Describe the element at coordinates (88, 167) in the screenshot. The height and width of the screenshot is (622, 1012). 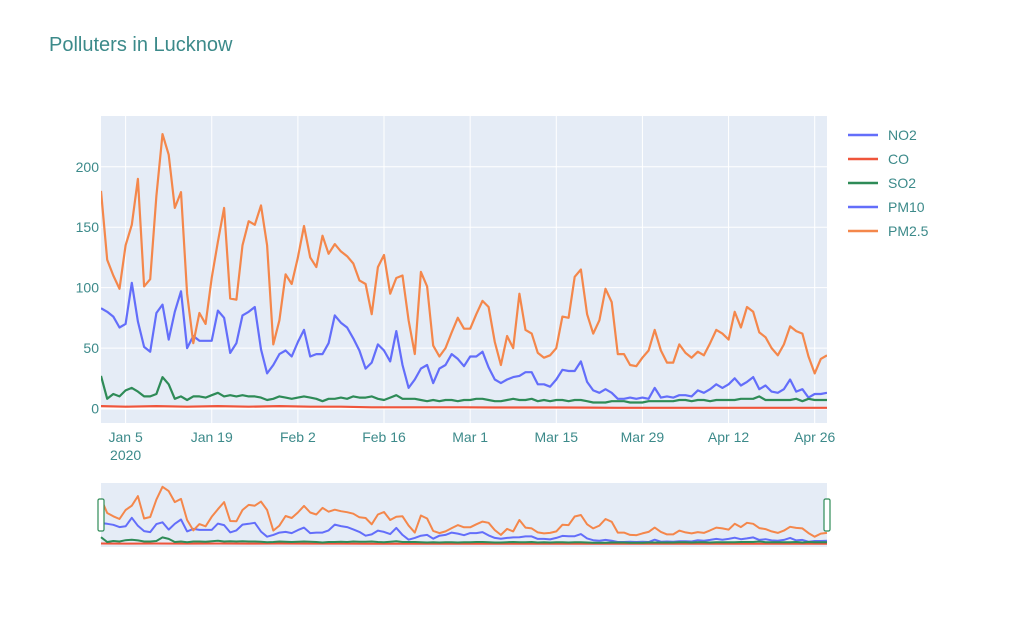
I see `y-tick-label: 200` at that location.